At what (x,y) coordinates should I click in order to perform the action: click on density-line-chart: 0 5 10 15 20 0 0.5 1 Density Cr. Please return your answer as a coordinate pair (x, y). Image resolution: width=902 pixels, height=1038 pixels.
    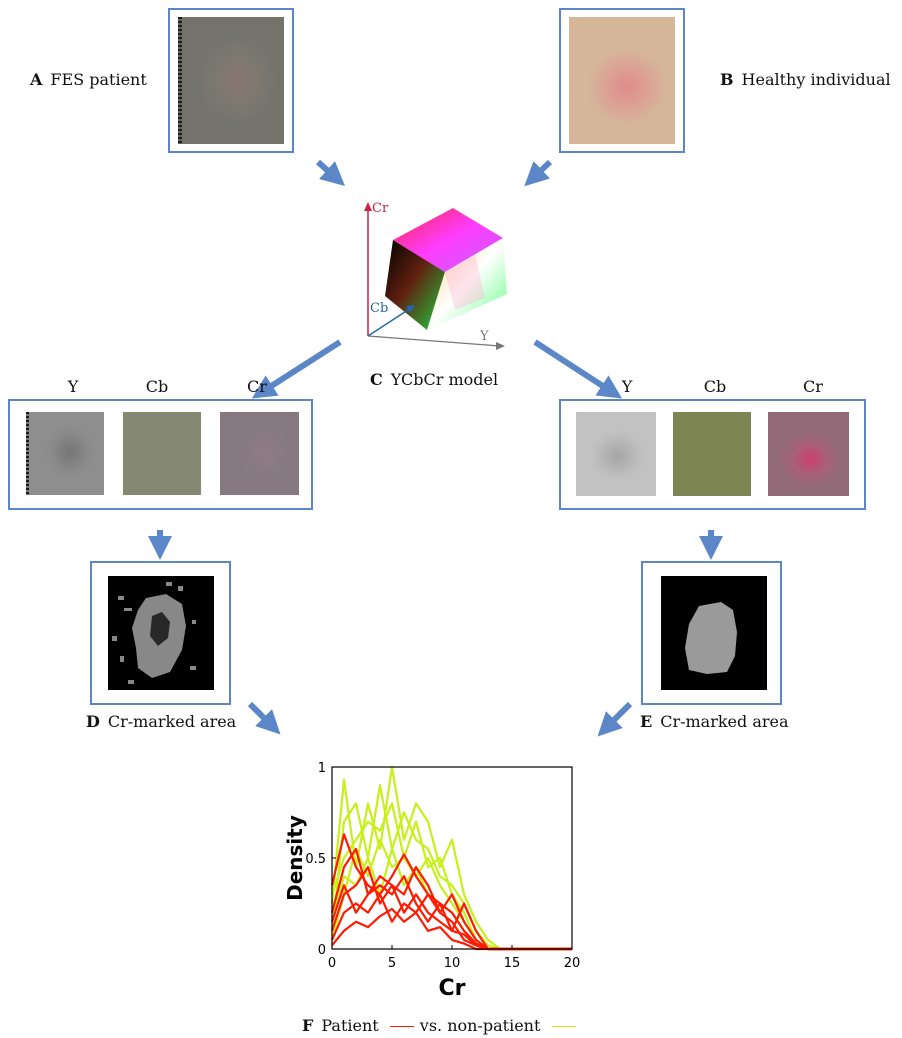
    Looking at the image, I should click on (431, 881).